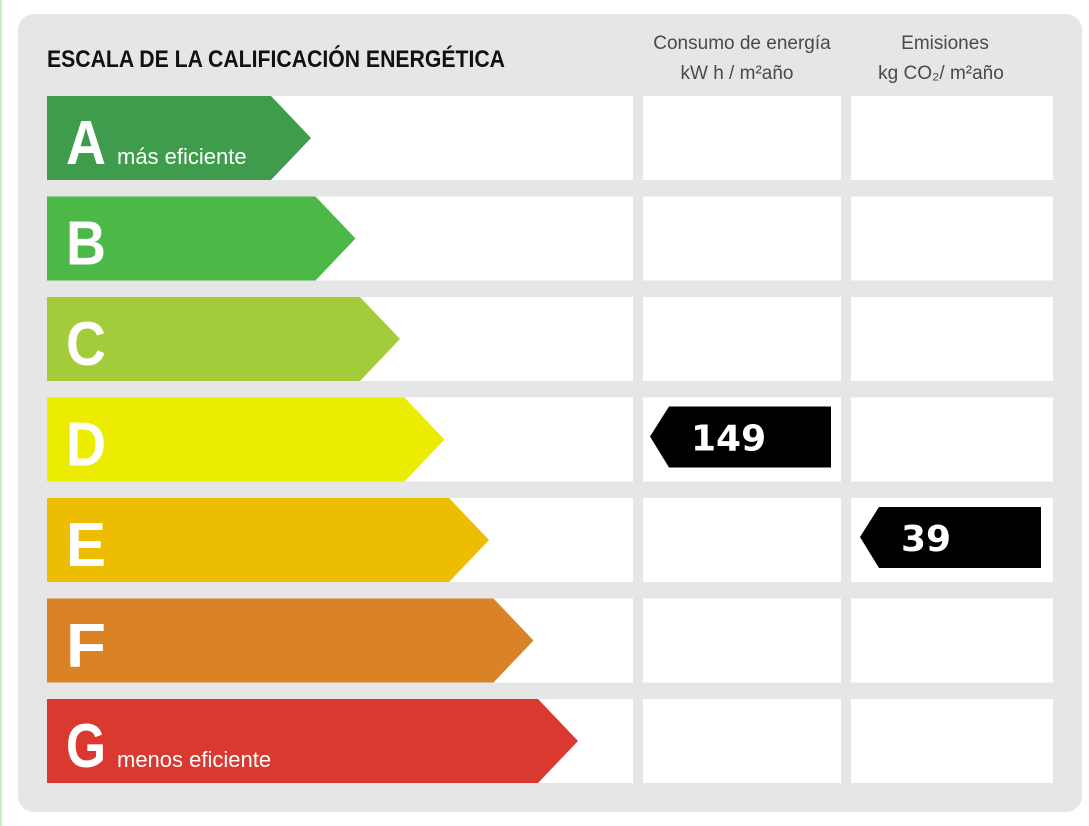 This screenshot has height=826, width=1089. I want to click on rating-caption: menos eficiente, so click(194, 759).